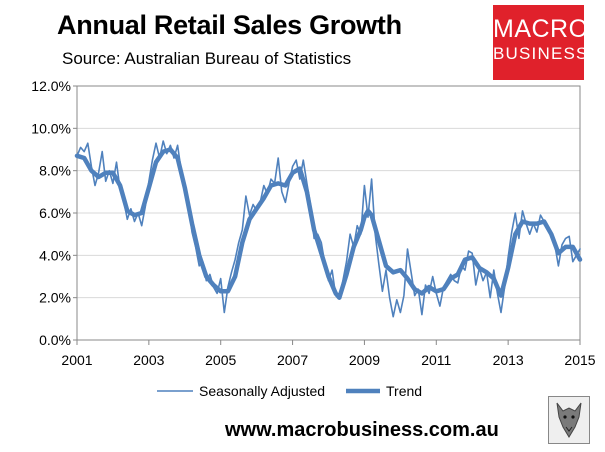  What do you see at coordinates (508, 360) in the screenshot?
I see `x-tick-label: 2013` at bounding box center [508, 360].